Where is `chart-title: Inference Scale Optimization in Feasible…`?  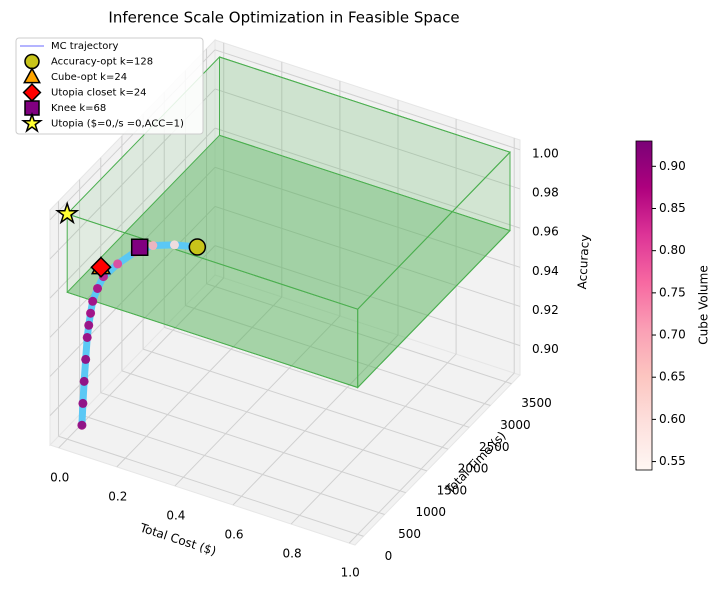
chart-title: Inference Scale Optimization in Feasible… is located at coordinates (283, 18).